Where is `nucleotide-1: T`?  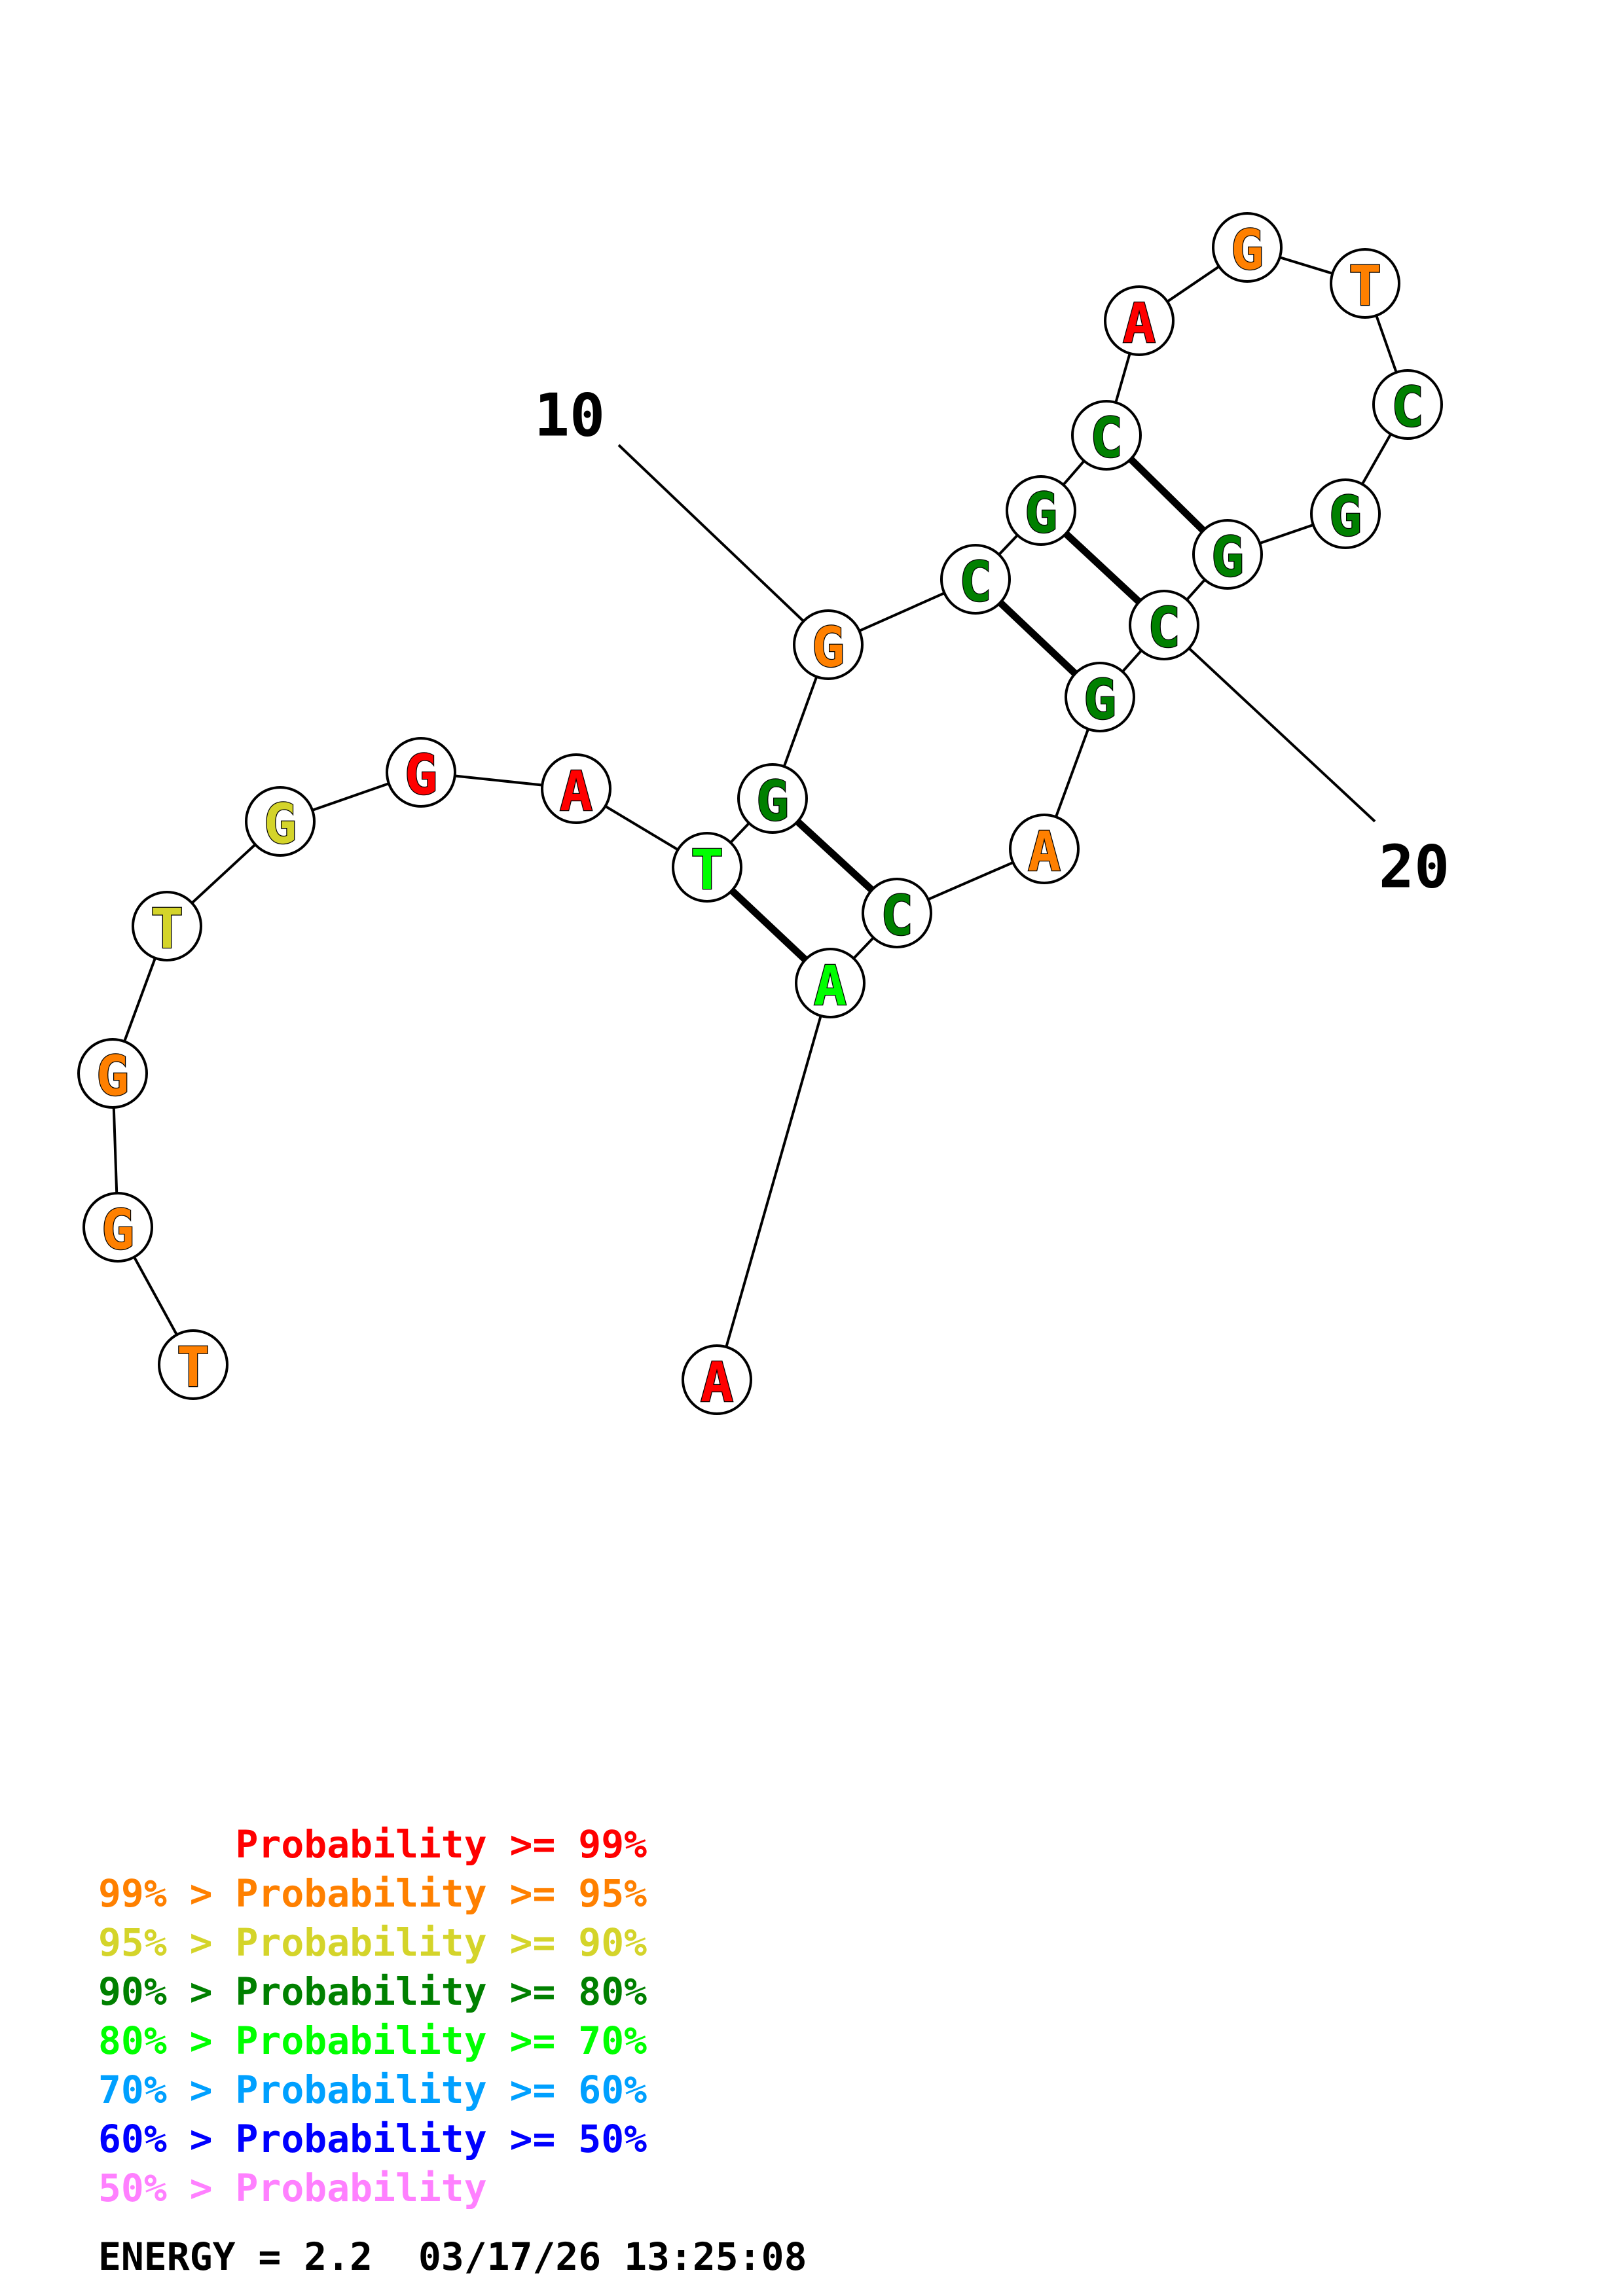 nucleotide-1: T is located at coordinates (193, 1364).